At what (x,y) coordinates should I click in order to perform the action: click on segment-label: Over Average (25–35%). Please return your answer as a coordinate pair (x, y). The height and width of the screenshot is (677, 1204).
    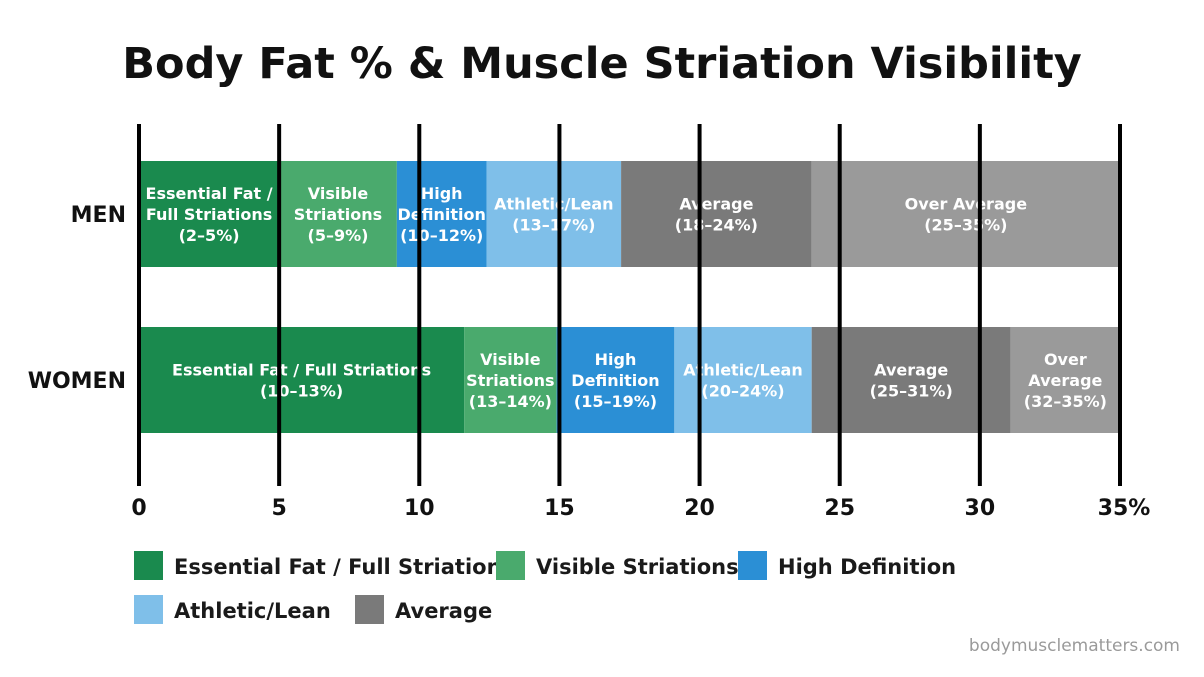
    Looking at the image, I should click on (966, 215).